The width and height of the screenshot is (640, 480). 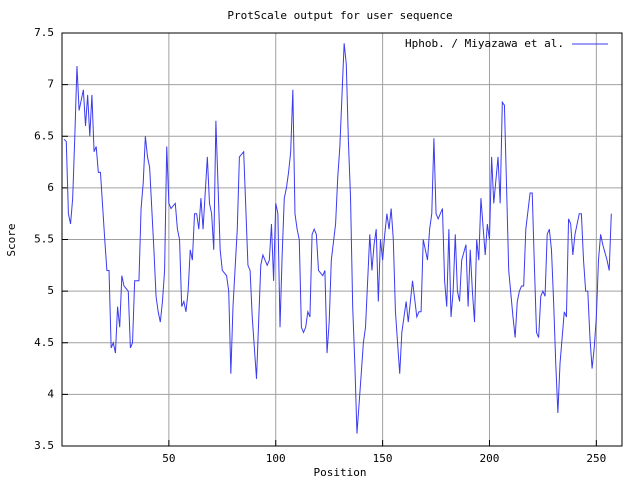 What do you see at coordinates (484, 43) in the screenshot?
I see `legend-label: Hphob. / Miyazawa et al.` at bounding box center [484, 43].